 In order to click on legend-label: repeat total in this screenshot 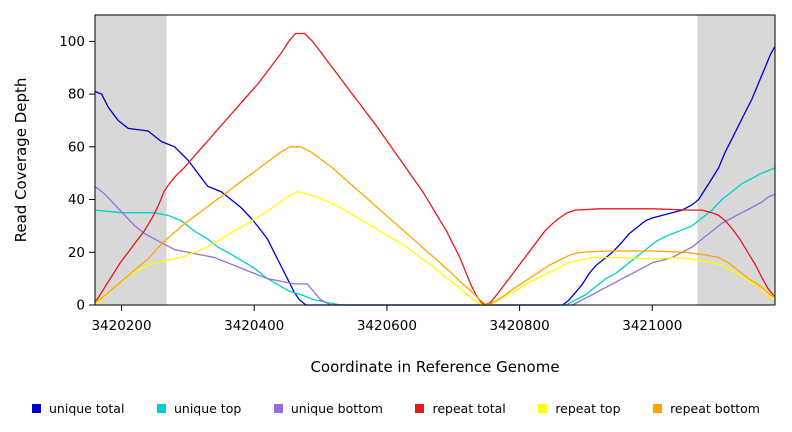, I will do `click(469, 408)`.